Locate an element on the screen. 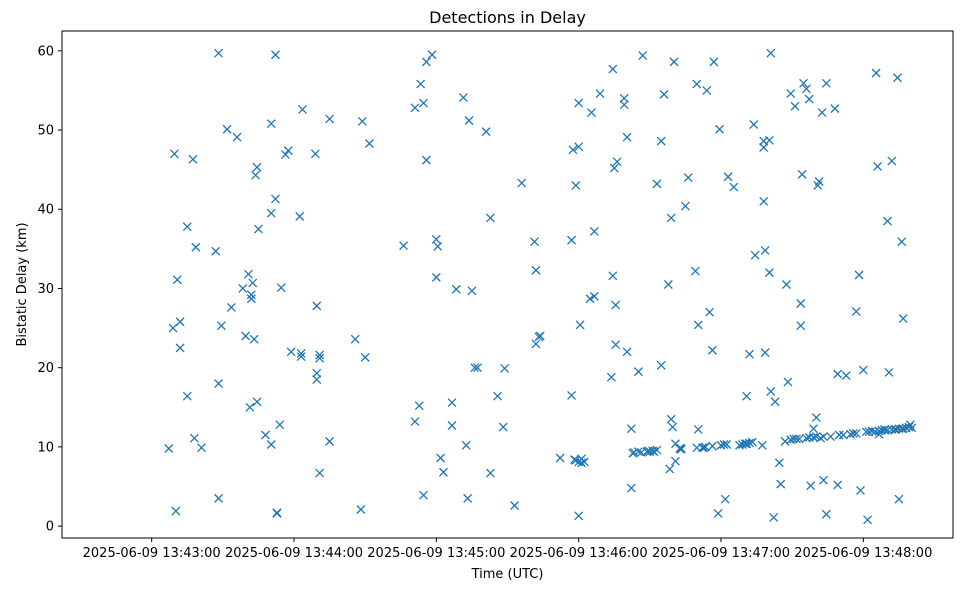 This screenshot has height=590, width=979. x-tick-label: 2025-06-09 13:44:00 is located at coordinates (294, 553).